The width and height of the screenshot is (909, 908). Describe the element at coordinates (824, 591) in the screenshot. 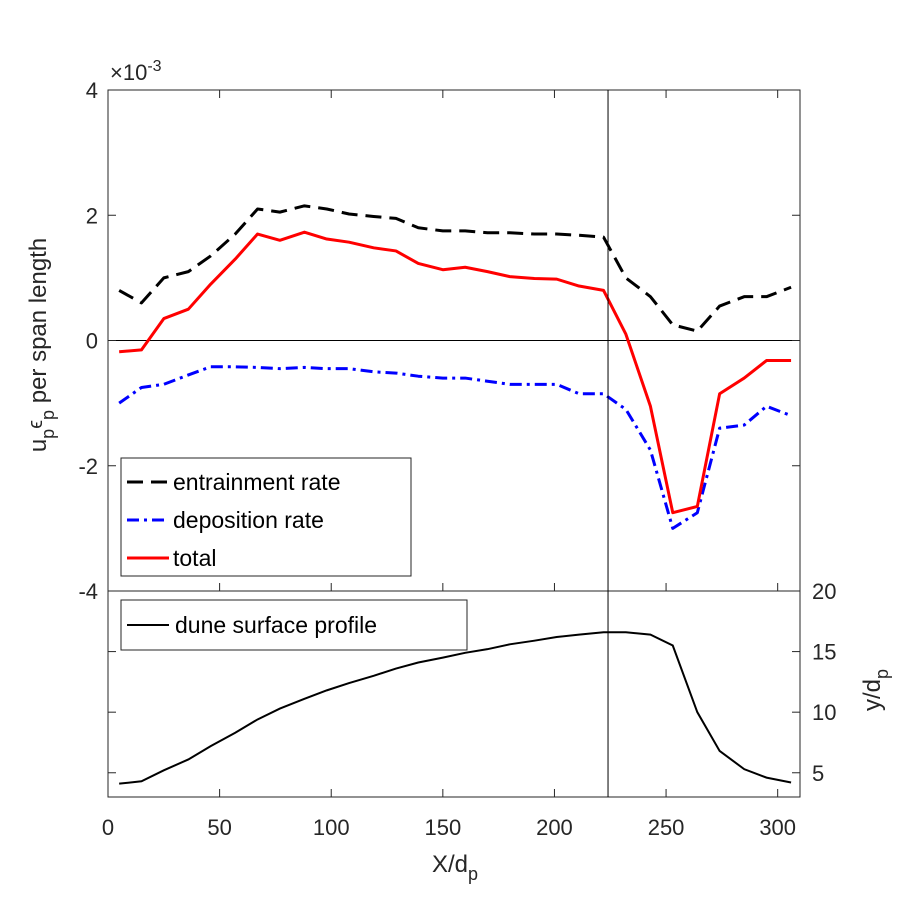

I see `bottom-y-tick-label: 20` at that location.